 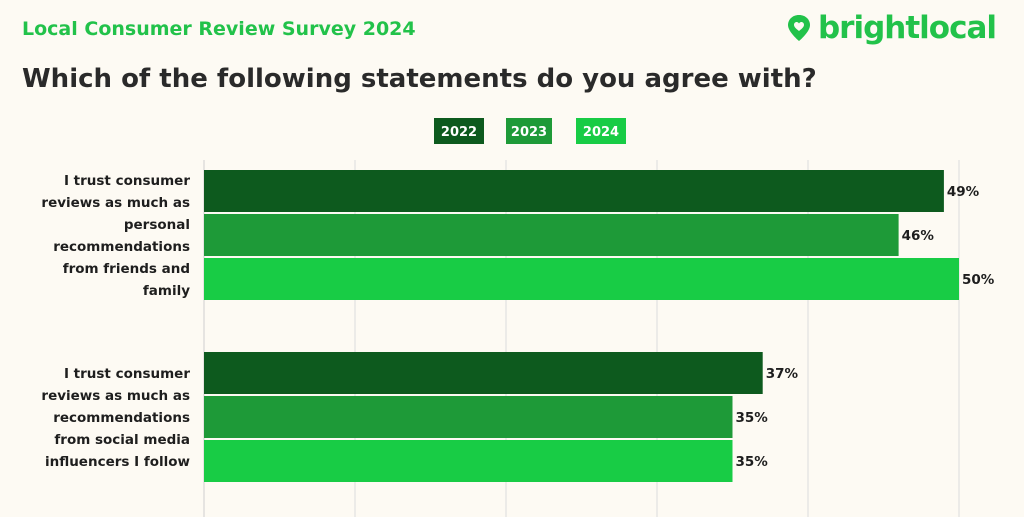 I want to click on legend-label-2022: 2022, so click(x=459, y=132).